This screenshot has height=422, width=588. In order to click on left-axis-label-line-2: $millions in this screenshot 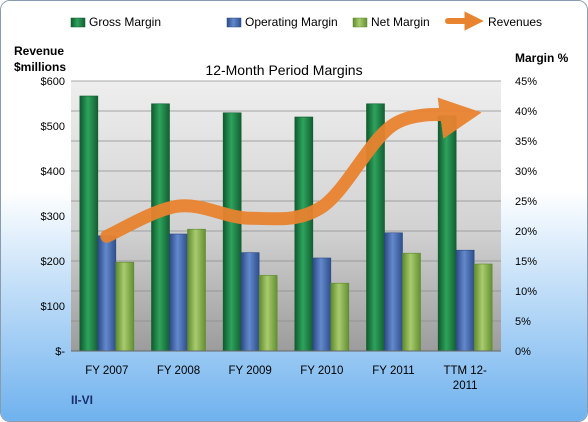, I will do `click(40, 67)`.